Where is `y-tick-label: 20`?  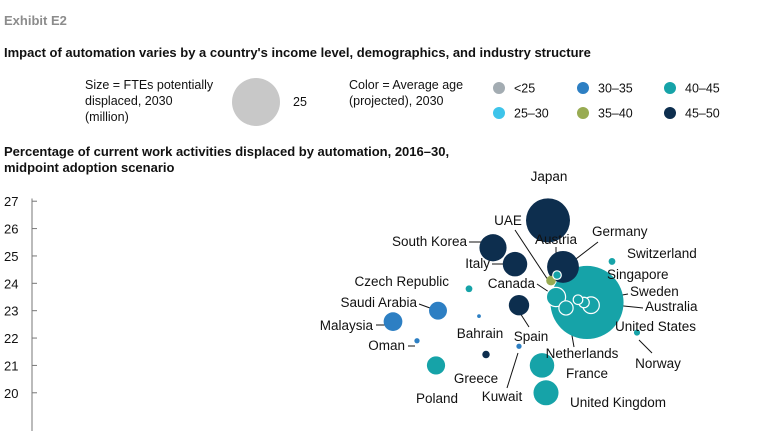
y-tick-label: 20 is located at coordinates (11, 393).